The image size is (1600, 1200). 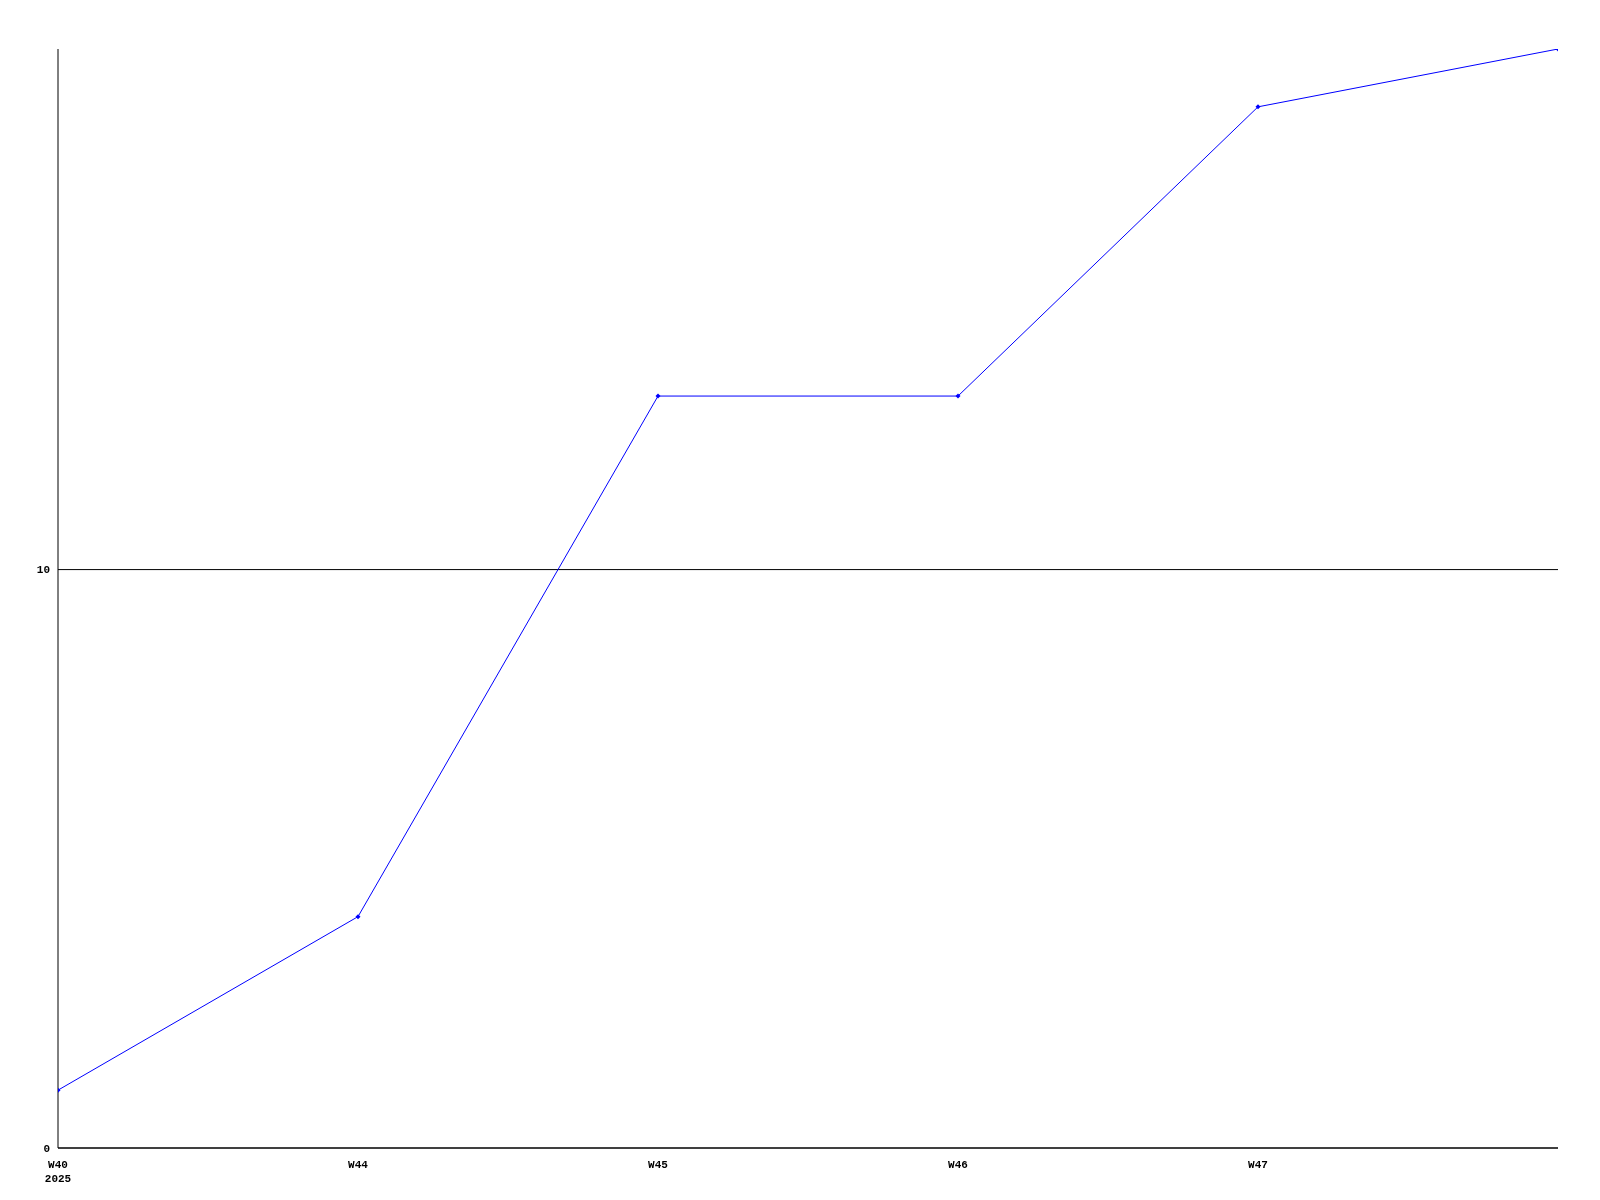 What do you see at coordinates (43, 570) in the screenshot?
I see `y-tick-label: 10` at bounding box center [43, 570].